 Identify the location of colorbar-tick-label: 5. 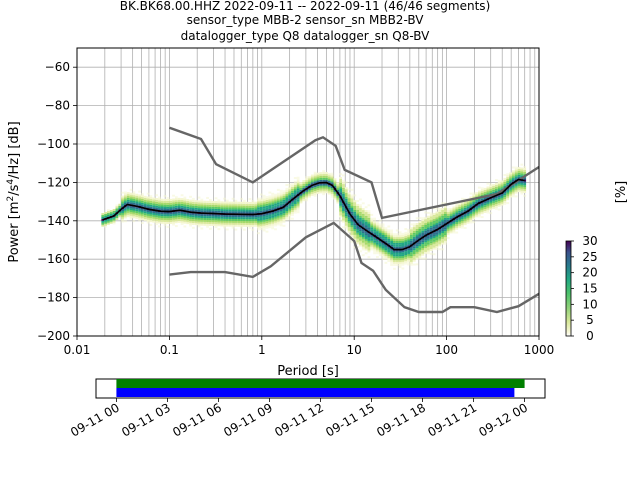
(590, 320).